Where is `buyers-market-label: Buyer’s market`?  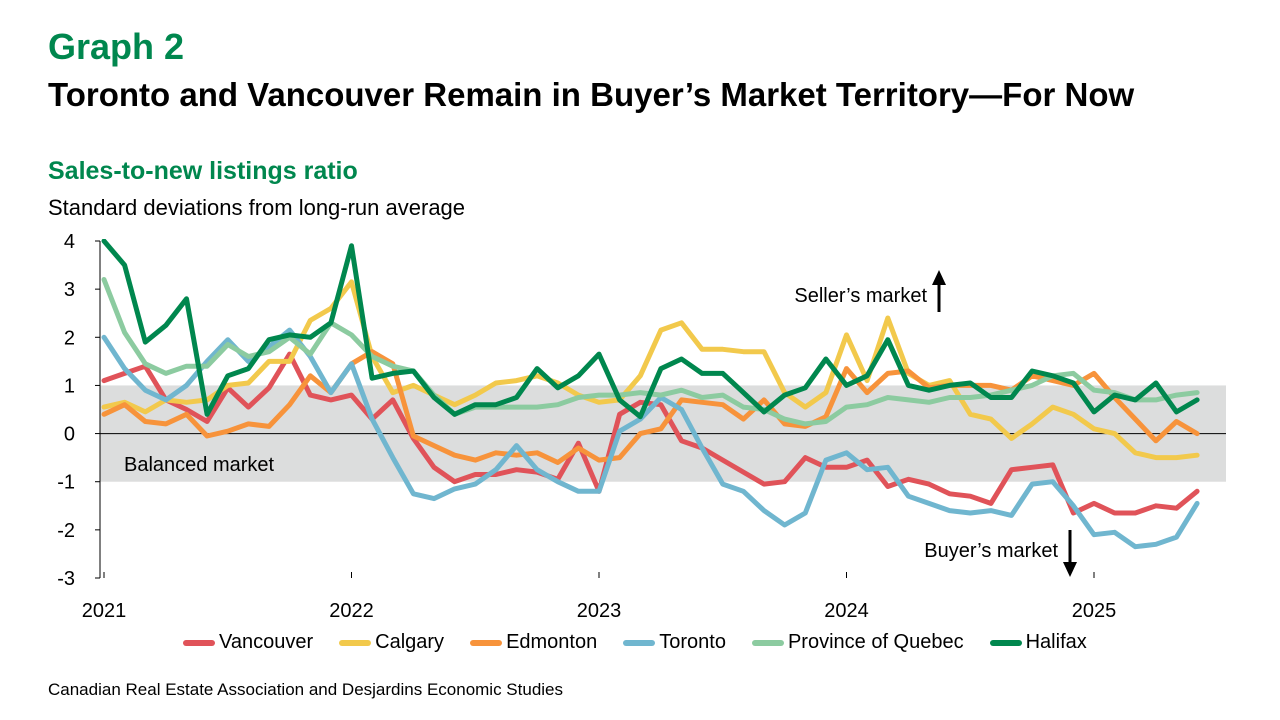
buyers-market-label: Buyer’s market is located at coordinates (991, 551).